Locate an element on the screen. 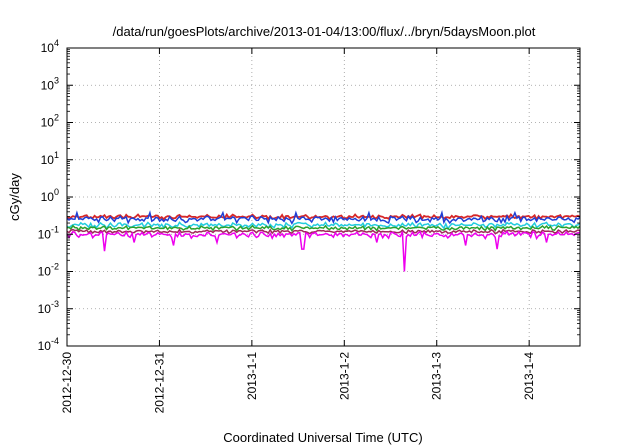 The width and height of the screenshot is (640, 448). series-group is located at coordinates (323, 241).